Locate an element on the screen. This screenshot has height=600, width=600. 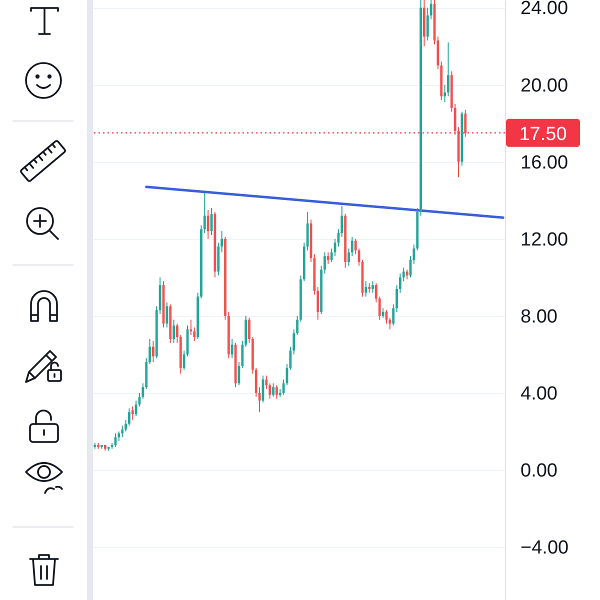
y-tick-label: 20.00 is located at coordinates (544, 85).